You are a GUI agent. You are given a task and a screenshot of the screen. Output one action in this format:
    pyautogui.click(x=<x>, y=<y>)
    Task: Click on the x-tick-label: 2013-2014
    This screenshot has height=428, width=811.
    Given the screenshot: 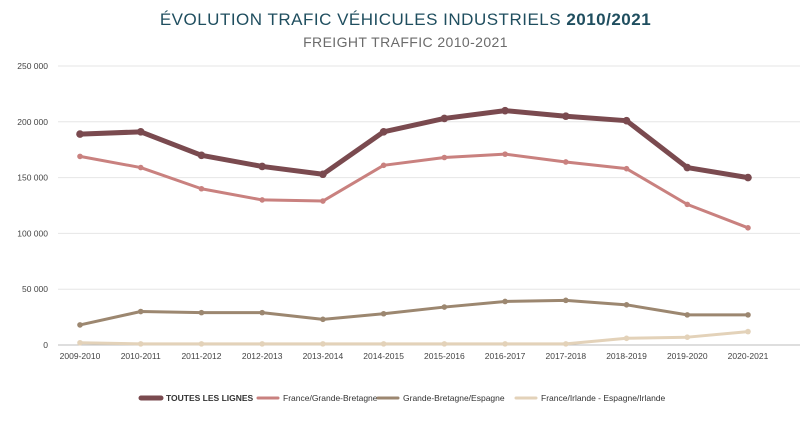 What is the action you would take?
    pyautogui.click(x=323, y=356)
    